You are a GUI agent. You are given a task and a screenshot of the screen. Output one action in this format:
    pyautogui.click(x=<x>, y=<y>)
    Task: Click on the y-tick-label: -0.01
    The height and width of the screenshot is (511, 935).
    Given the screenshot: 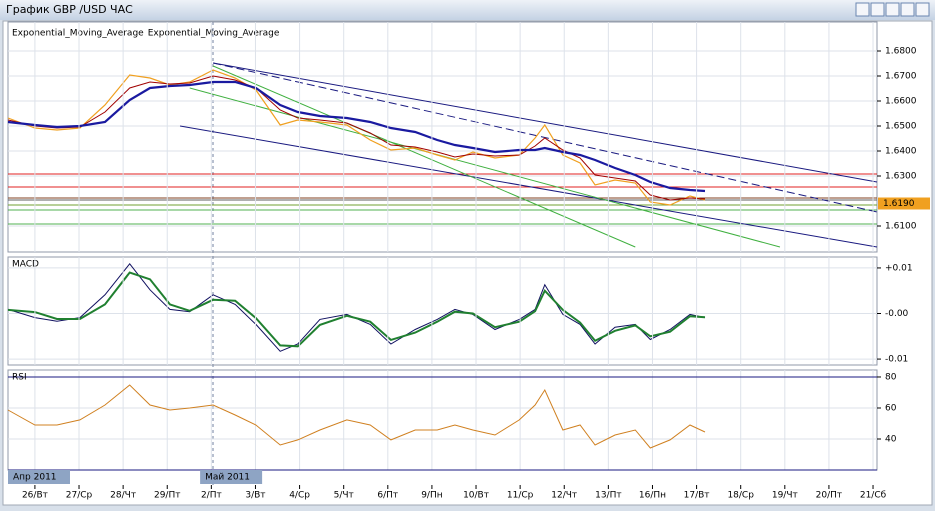 What is the action you would take?
    pyautogui.click(x=896, y=360)
    